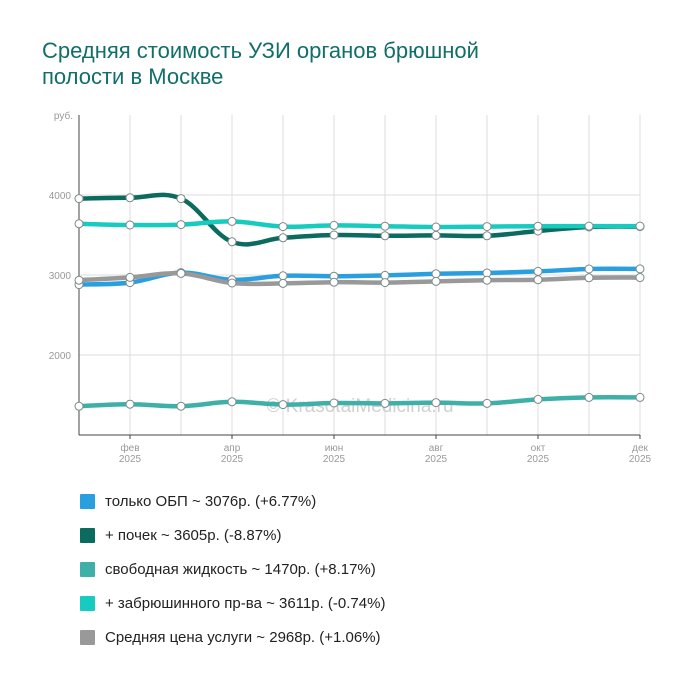 This screenshot has width=700, height=680. I want to click on y-tick-label: 4000, so click(60, 196).